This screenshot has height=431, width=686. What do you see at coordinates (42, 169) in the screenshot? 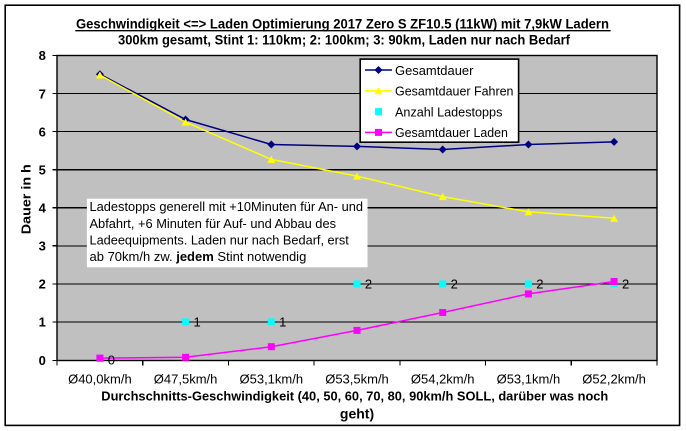
I see `svg-text: 5` at bounding box center [42, 169].